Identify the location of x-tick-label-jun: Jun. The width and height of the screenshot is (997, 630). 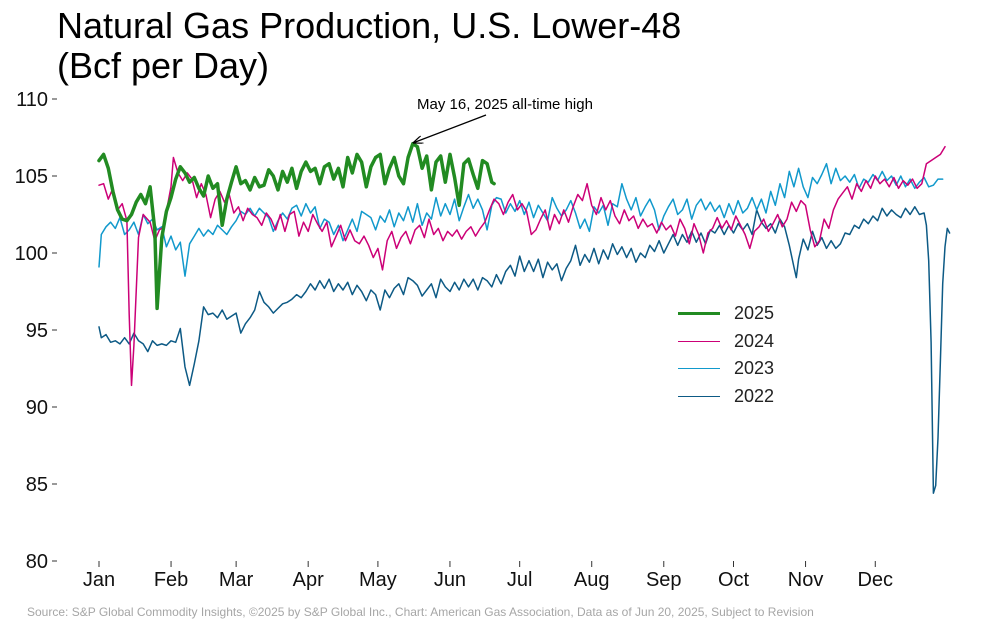
(450, 580).